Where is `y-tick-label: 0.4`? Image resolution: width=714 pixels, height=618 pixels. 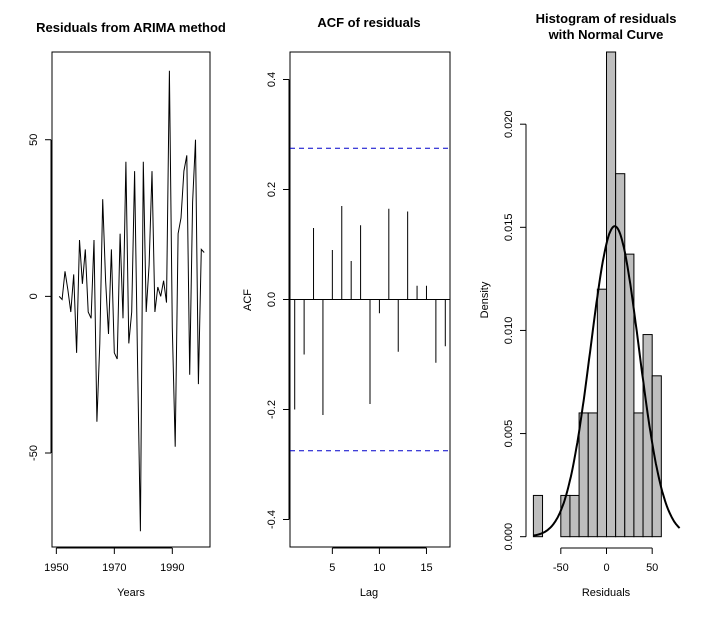
y-tick-label: 0.4 is located at coordinates (272, 79).